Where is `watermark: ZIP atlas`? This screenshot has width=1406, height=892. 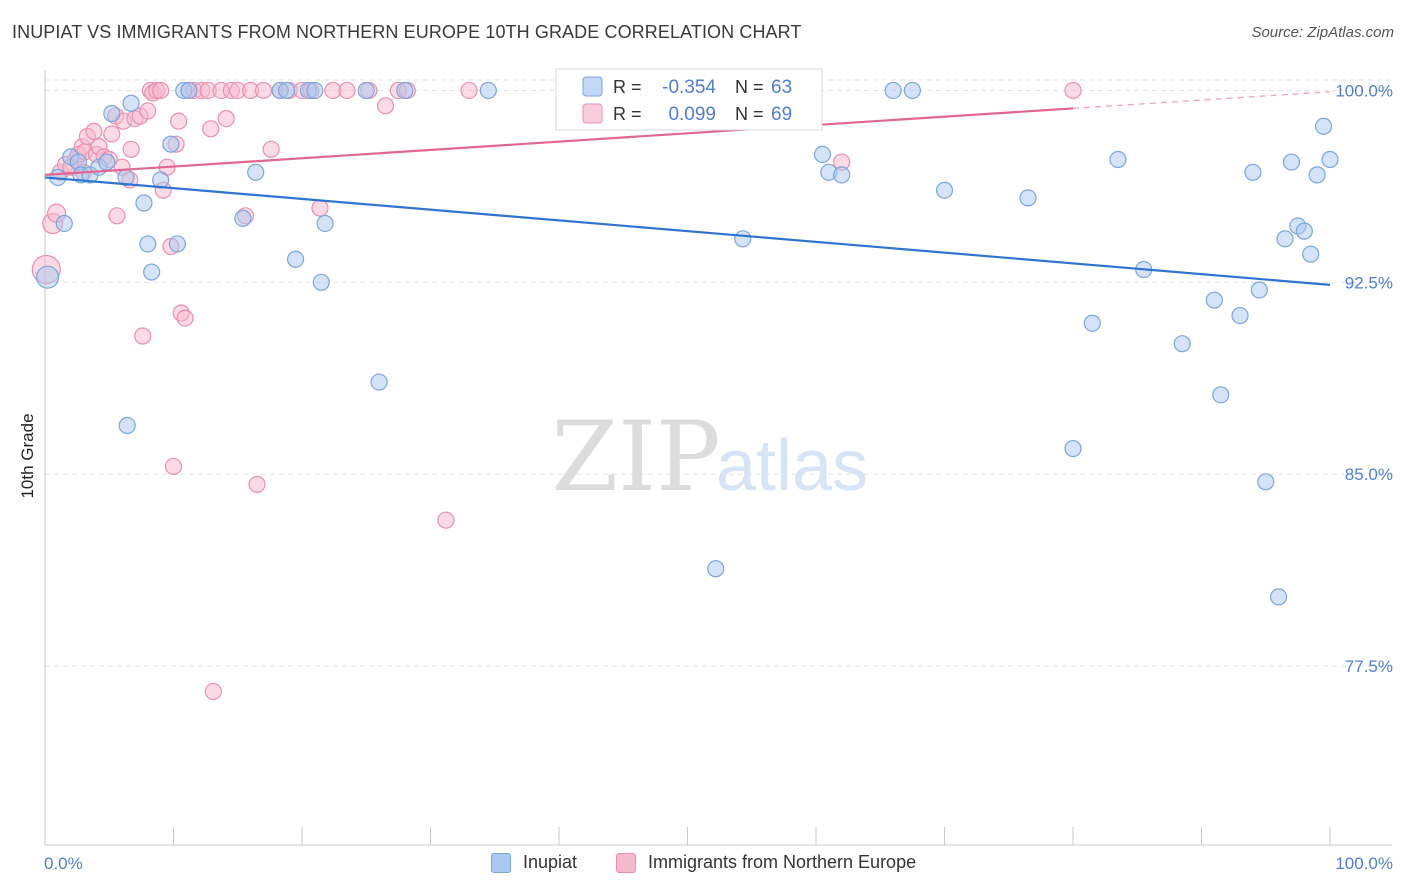 watermark: ZIP atlas is located at coordinates (709, 457).